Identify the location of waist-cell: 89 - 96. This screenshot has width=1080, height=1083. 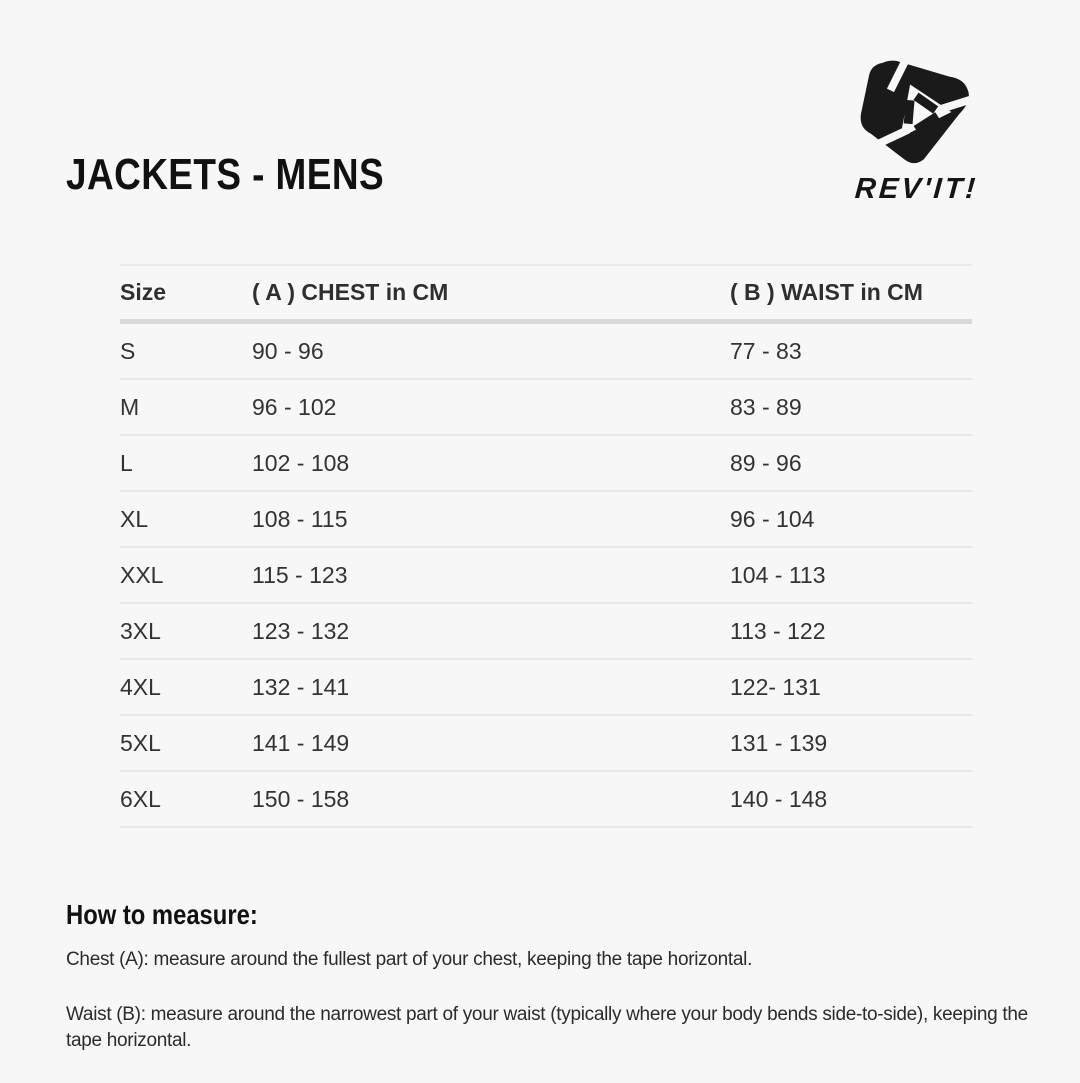
(766, 462).